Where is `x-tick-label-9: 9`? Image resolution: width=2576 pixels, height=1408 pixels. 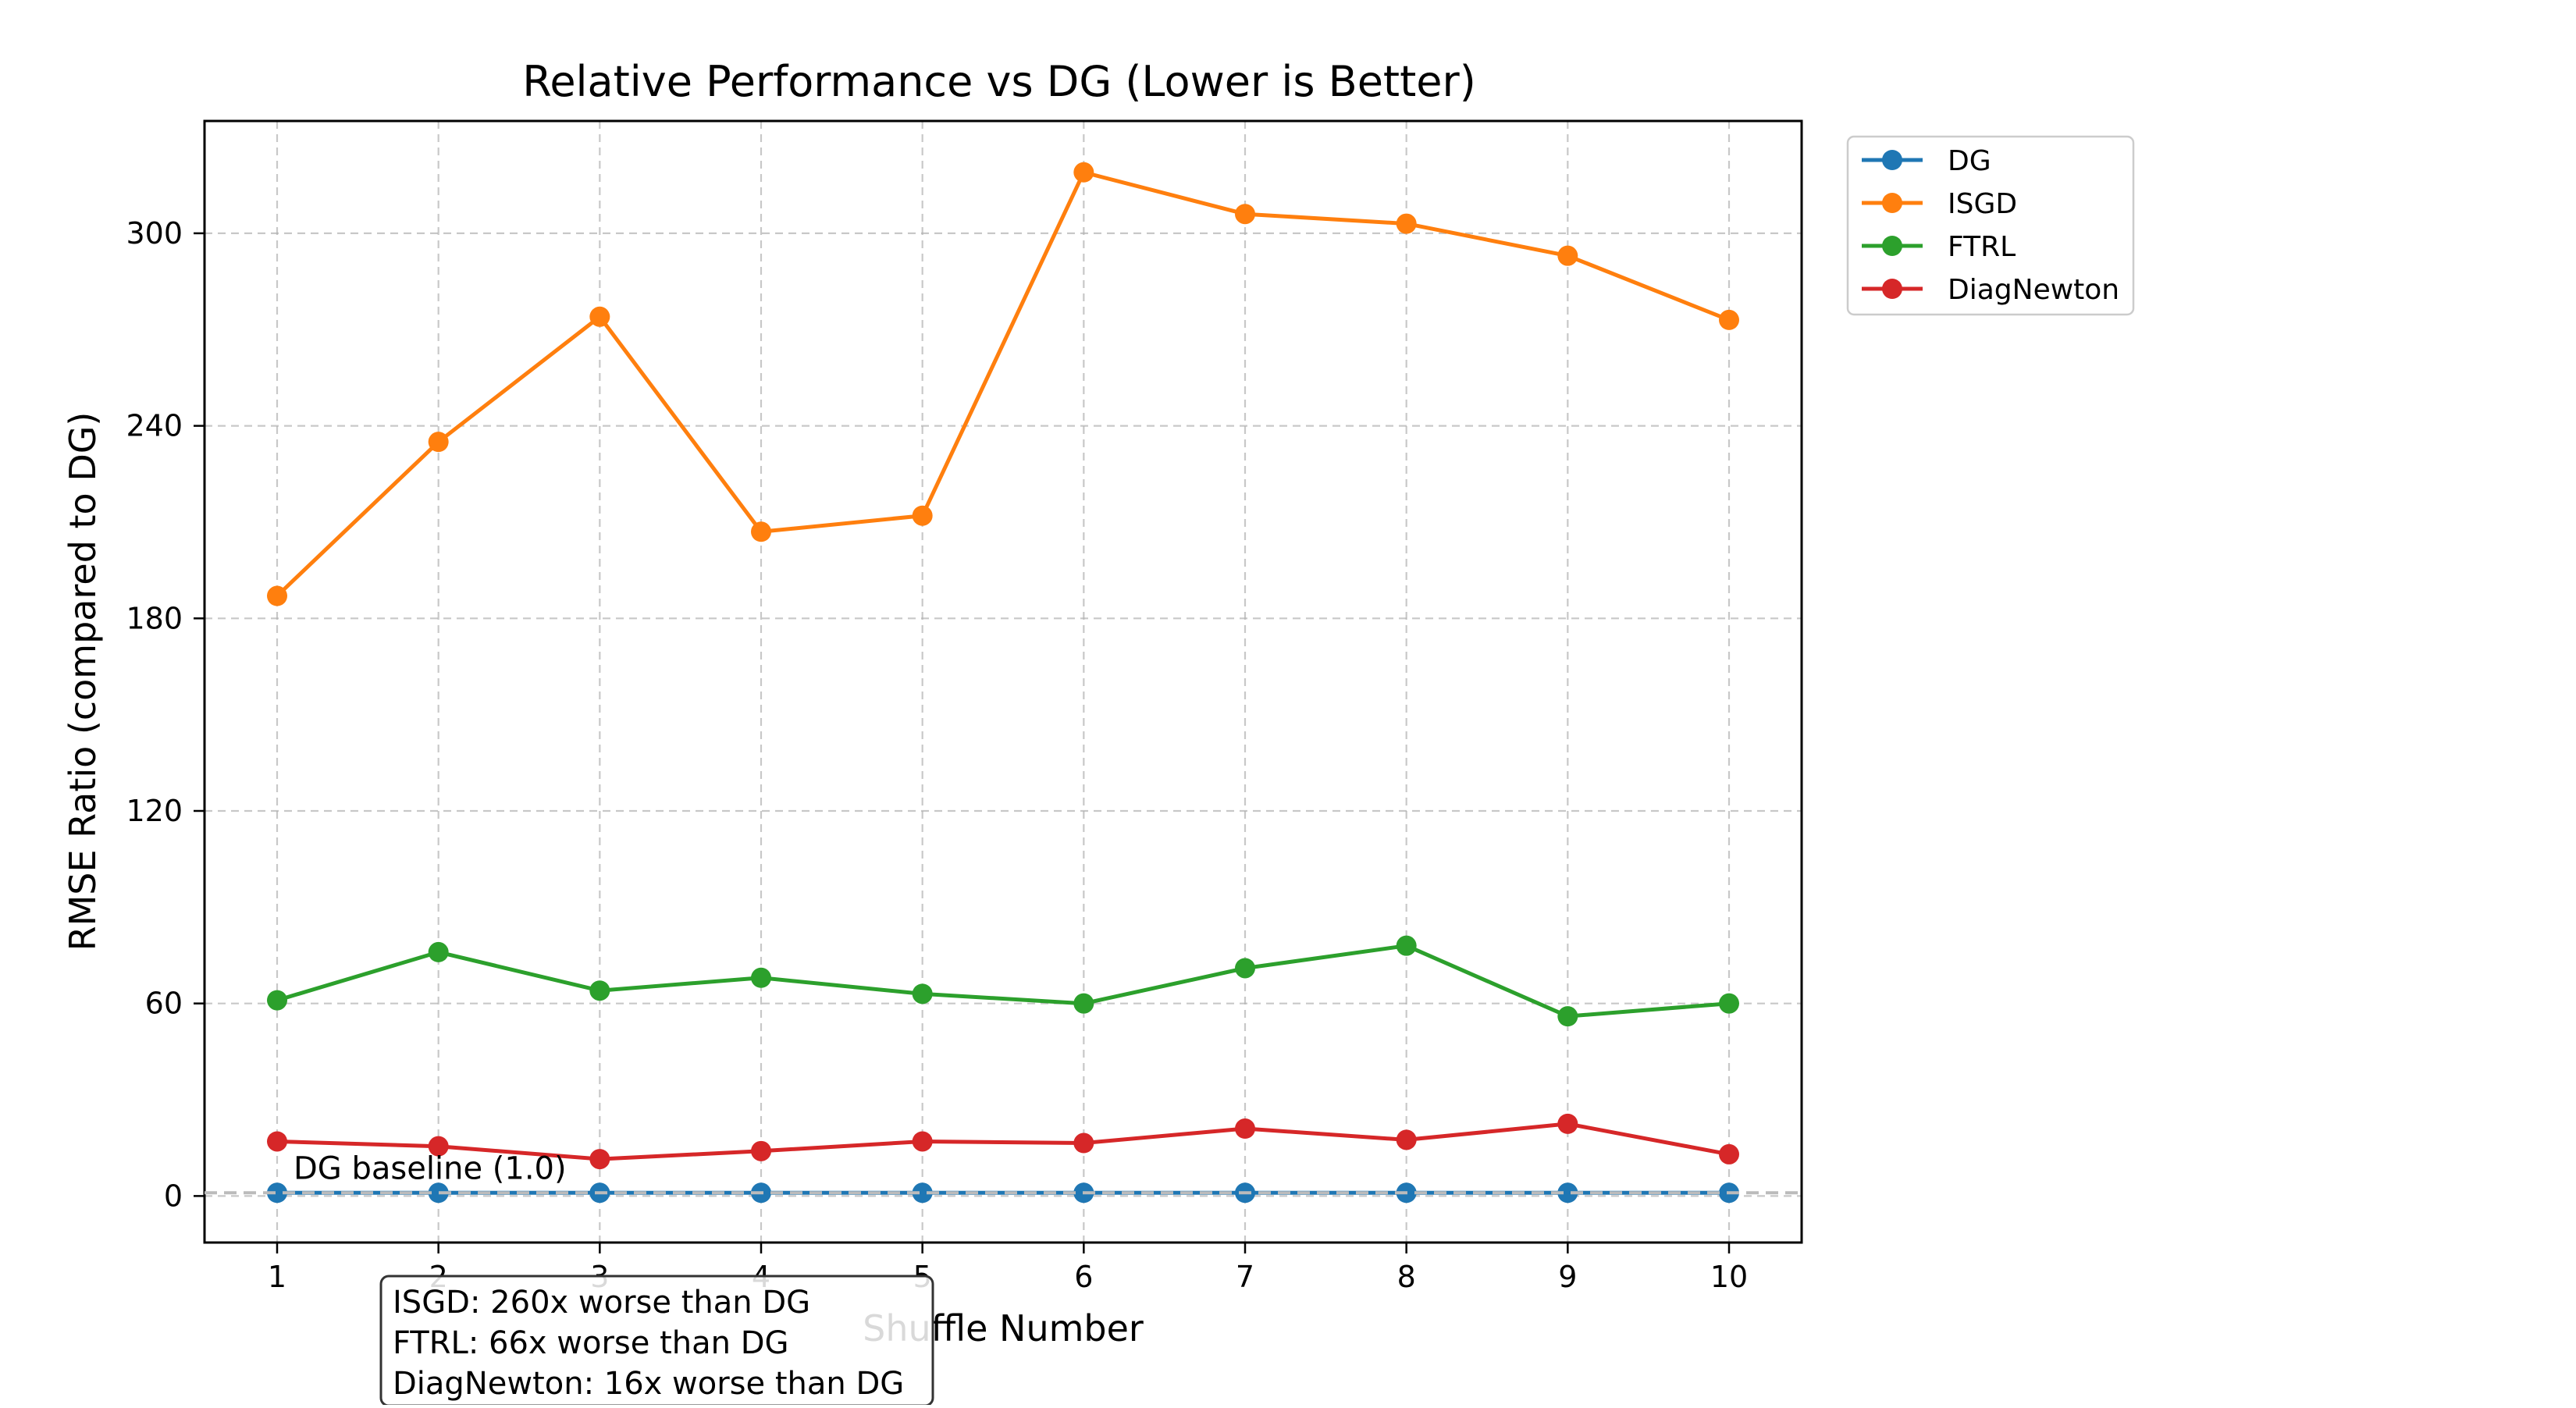
x-tick-label-9: 9 is located at coordinates (1567, 1277).